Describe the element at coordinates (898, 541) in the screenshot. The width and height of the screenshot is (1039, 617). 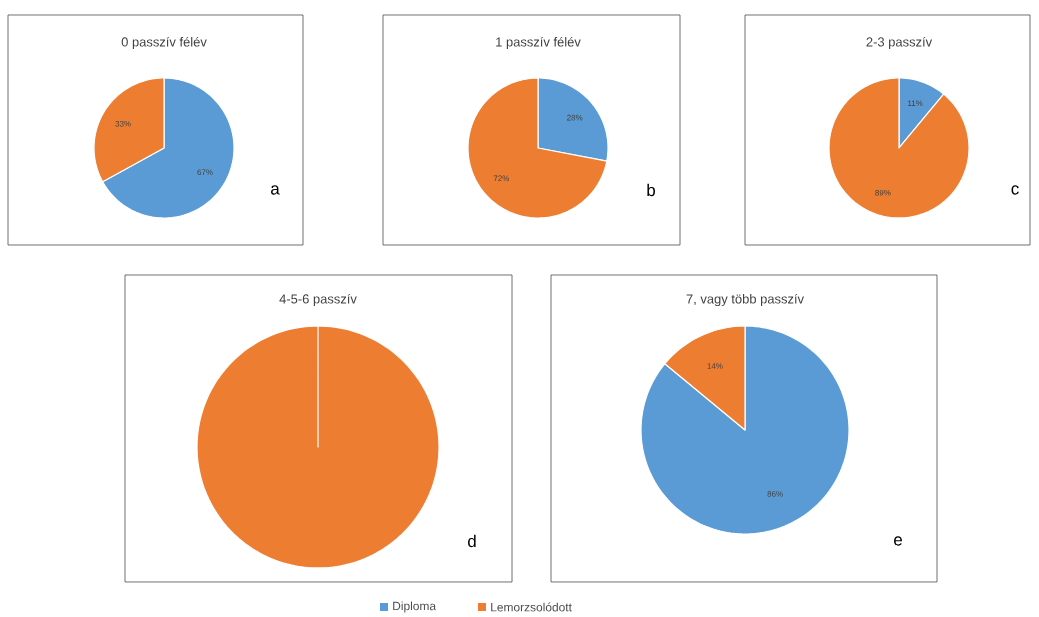
I see `text: e` at that location.